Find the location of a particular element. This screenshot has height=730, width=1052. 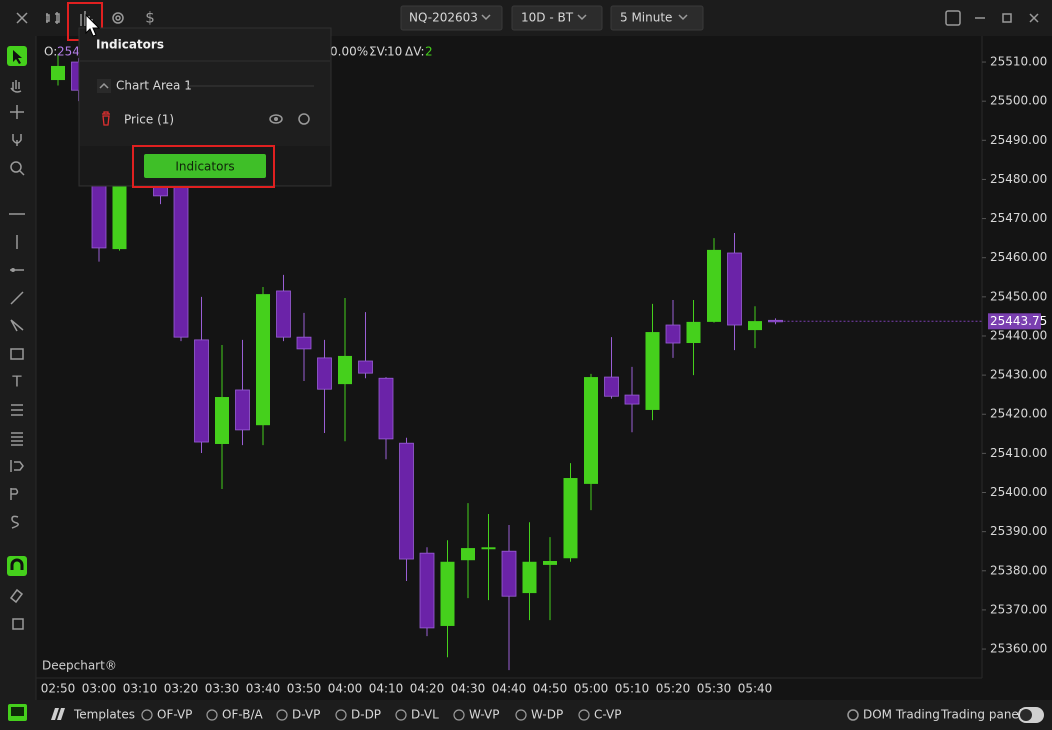

template-option: OF-VP is located at coordinates (174, 715).